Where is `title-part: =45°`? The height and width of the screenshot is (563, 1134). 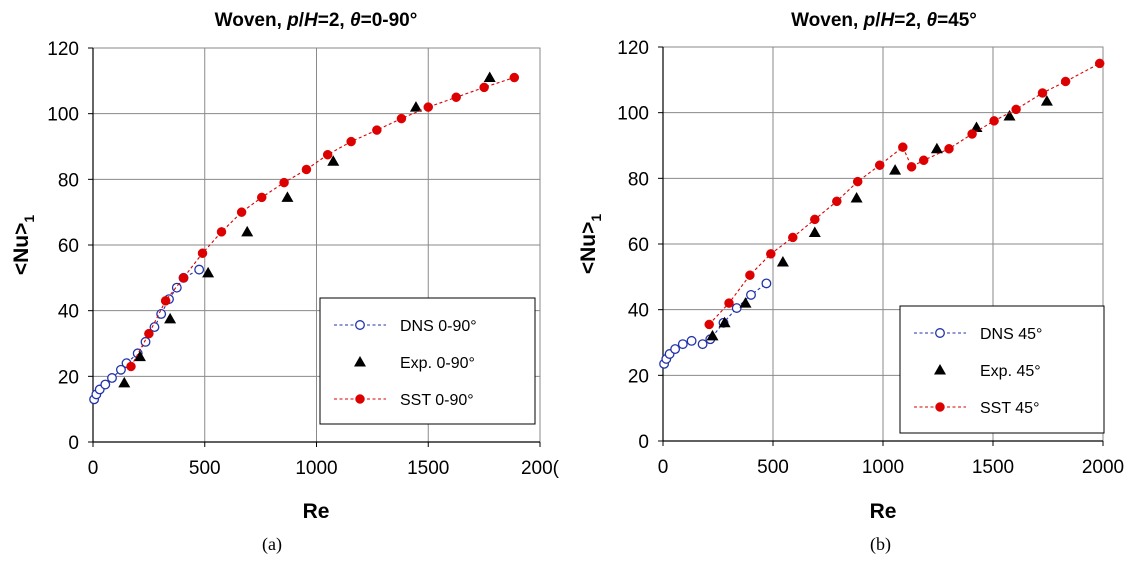
title-part: =45° is located at coordinates (957, 20).